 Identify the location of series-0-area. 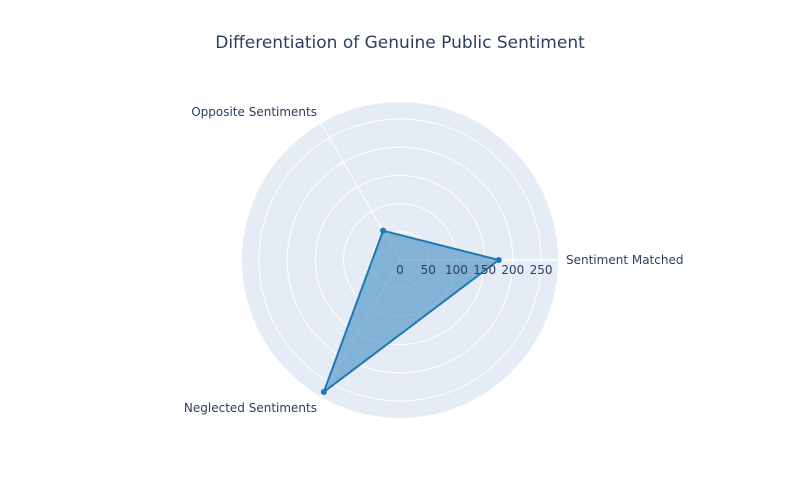
(411, 311).